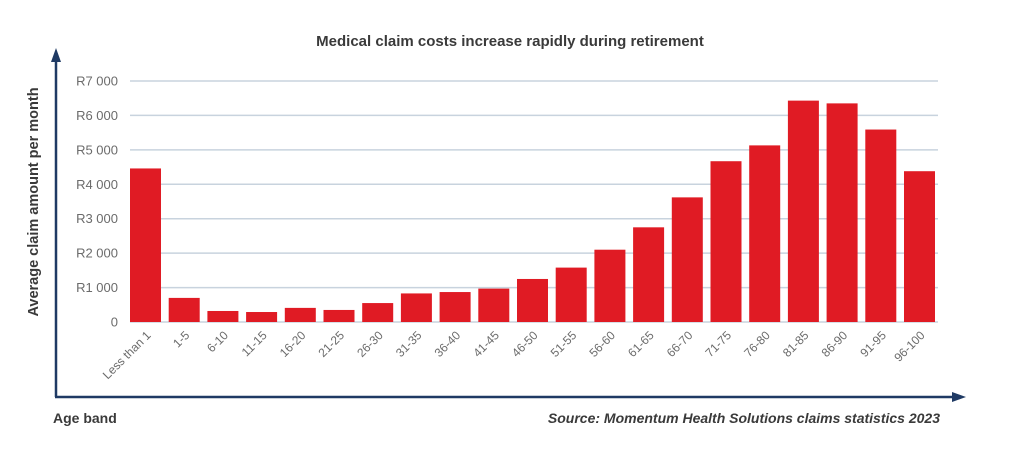 The image size is (1018, 450). Describe the element at coordinates (254, 343) in the screenshot. I see `x-tick-label: 11-15` at that location.